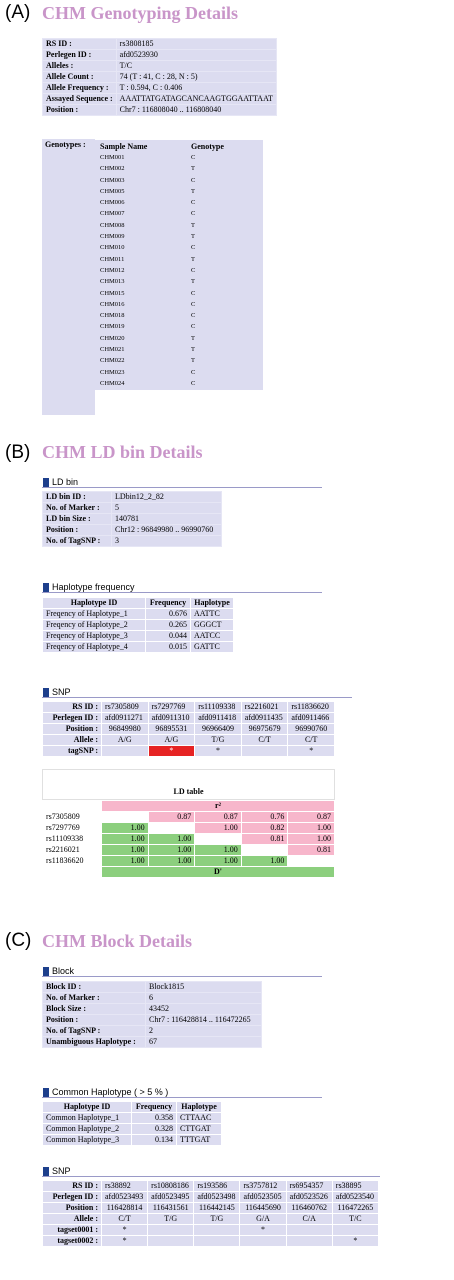 The image size is (454, 1280). I want to click on snp-value: 96849980, so click(125, 729).